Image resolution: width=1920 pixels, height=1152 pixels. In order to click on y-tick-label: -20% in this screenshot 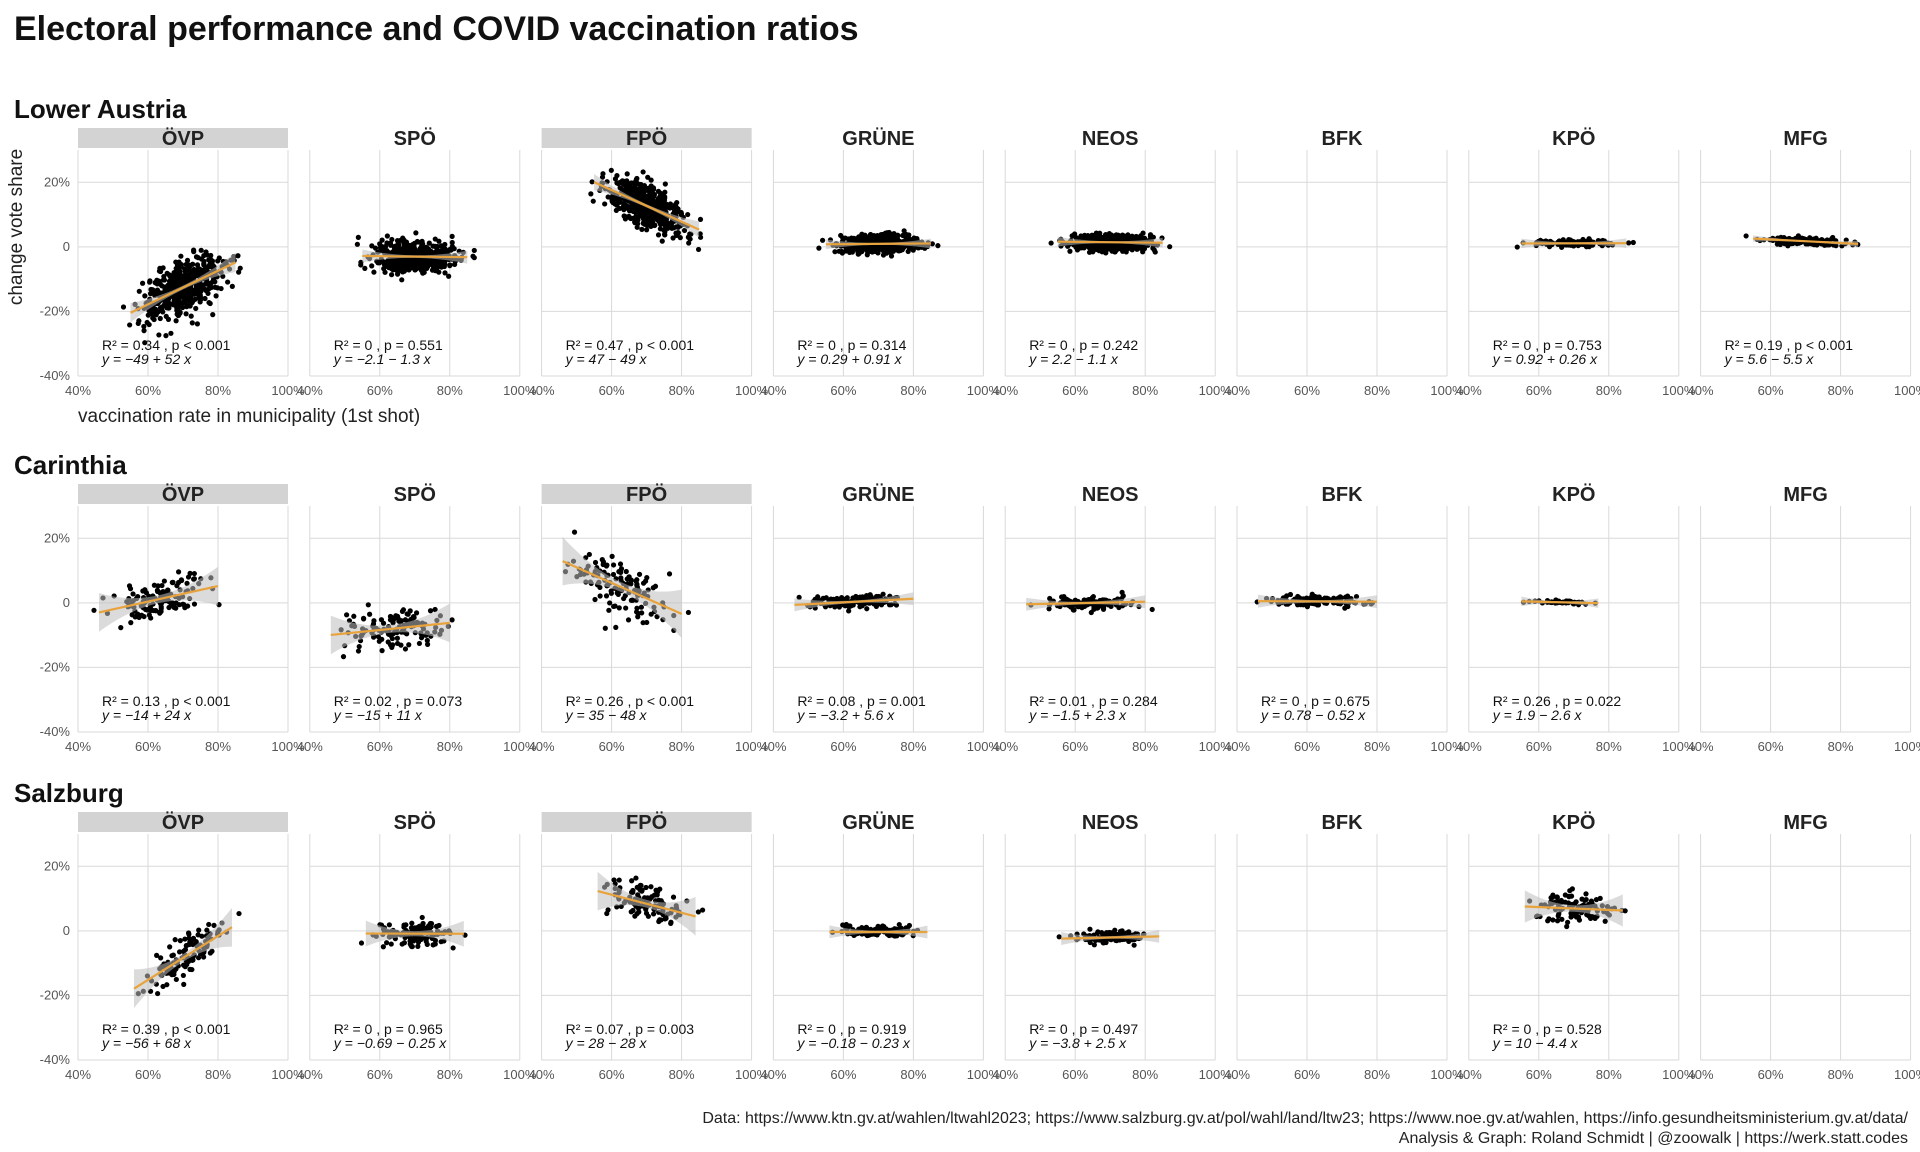, I will do `click(55, 994)`.